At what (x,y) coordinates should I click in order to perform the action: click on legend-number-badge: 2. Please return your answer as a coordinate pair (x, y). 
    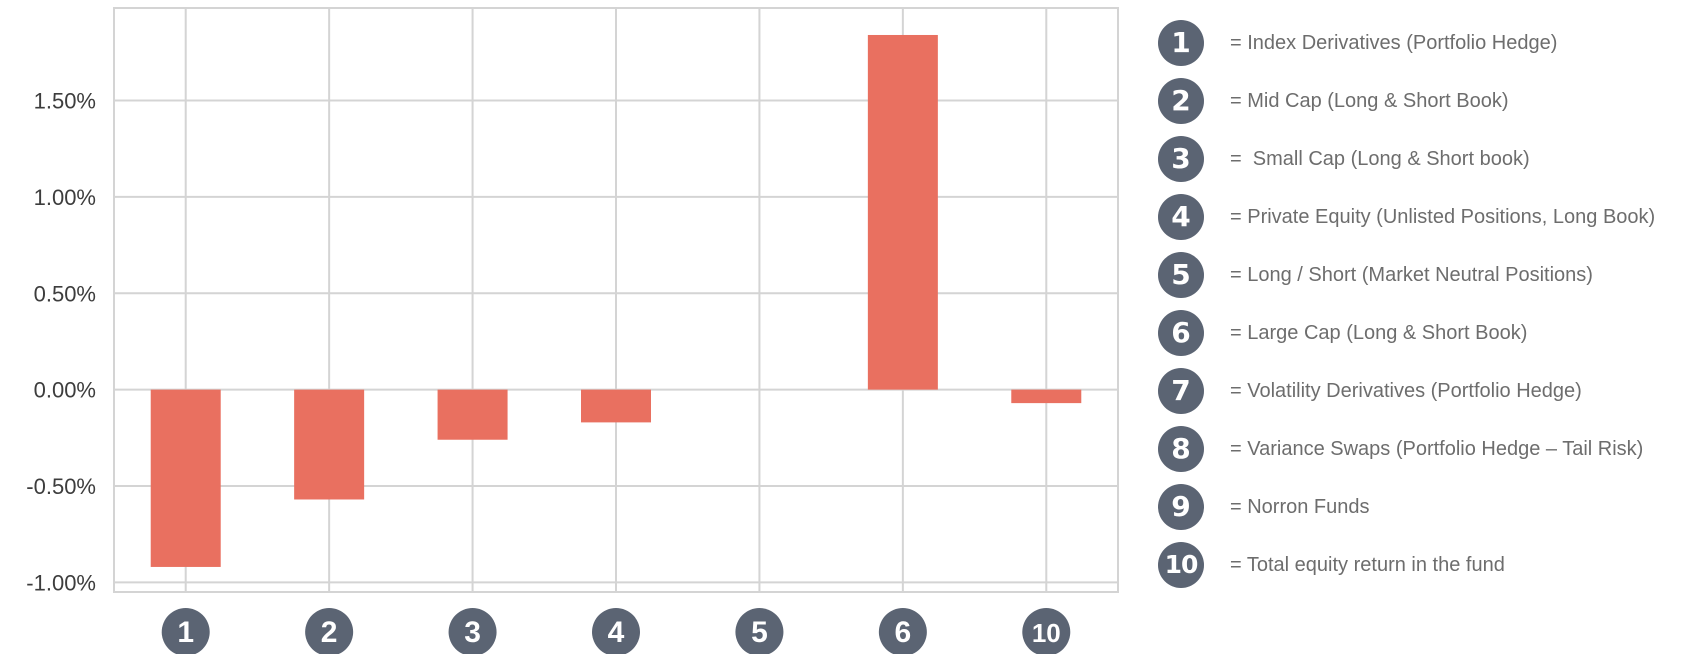
    Looking at the image, I should click on (1181, 101).